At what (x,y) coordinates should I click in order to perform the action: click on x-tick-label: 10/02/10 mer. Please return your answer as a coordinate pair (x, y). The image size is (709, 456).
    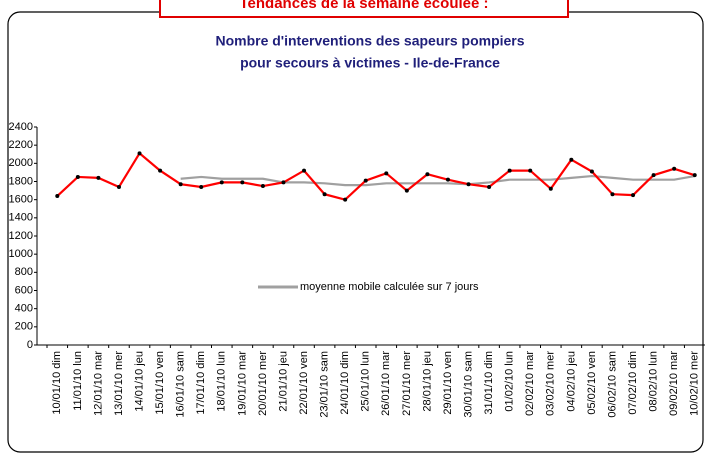
    Looking at the image, I should click on (695, 383).